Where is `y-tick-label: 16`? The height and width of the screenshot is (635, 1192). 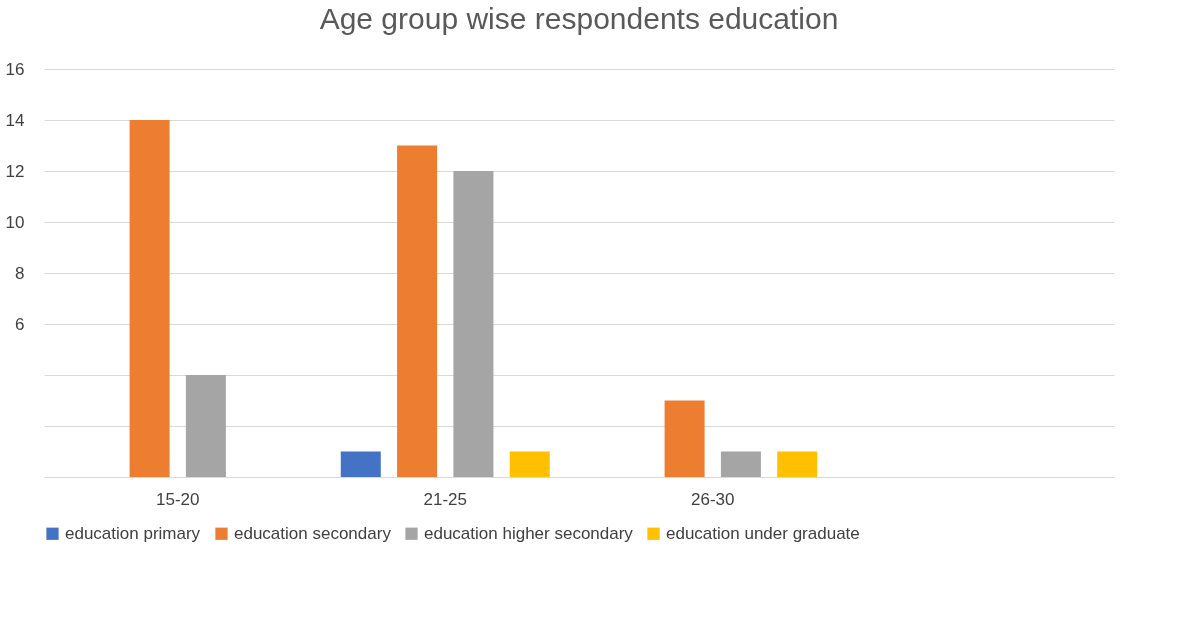
y-tick-label: 16 is located at coordinates (15, 69).